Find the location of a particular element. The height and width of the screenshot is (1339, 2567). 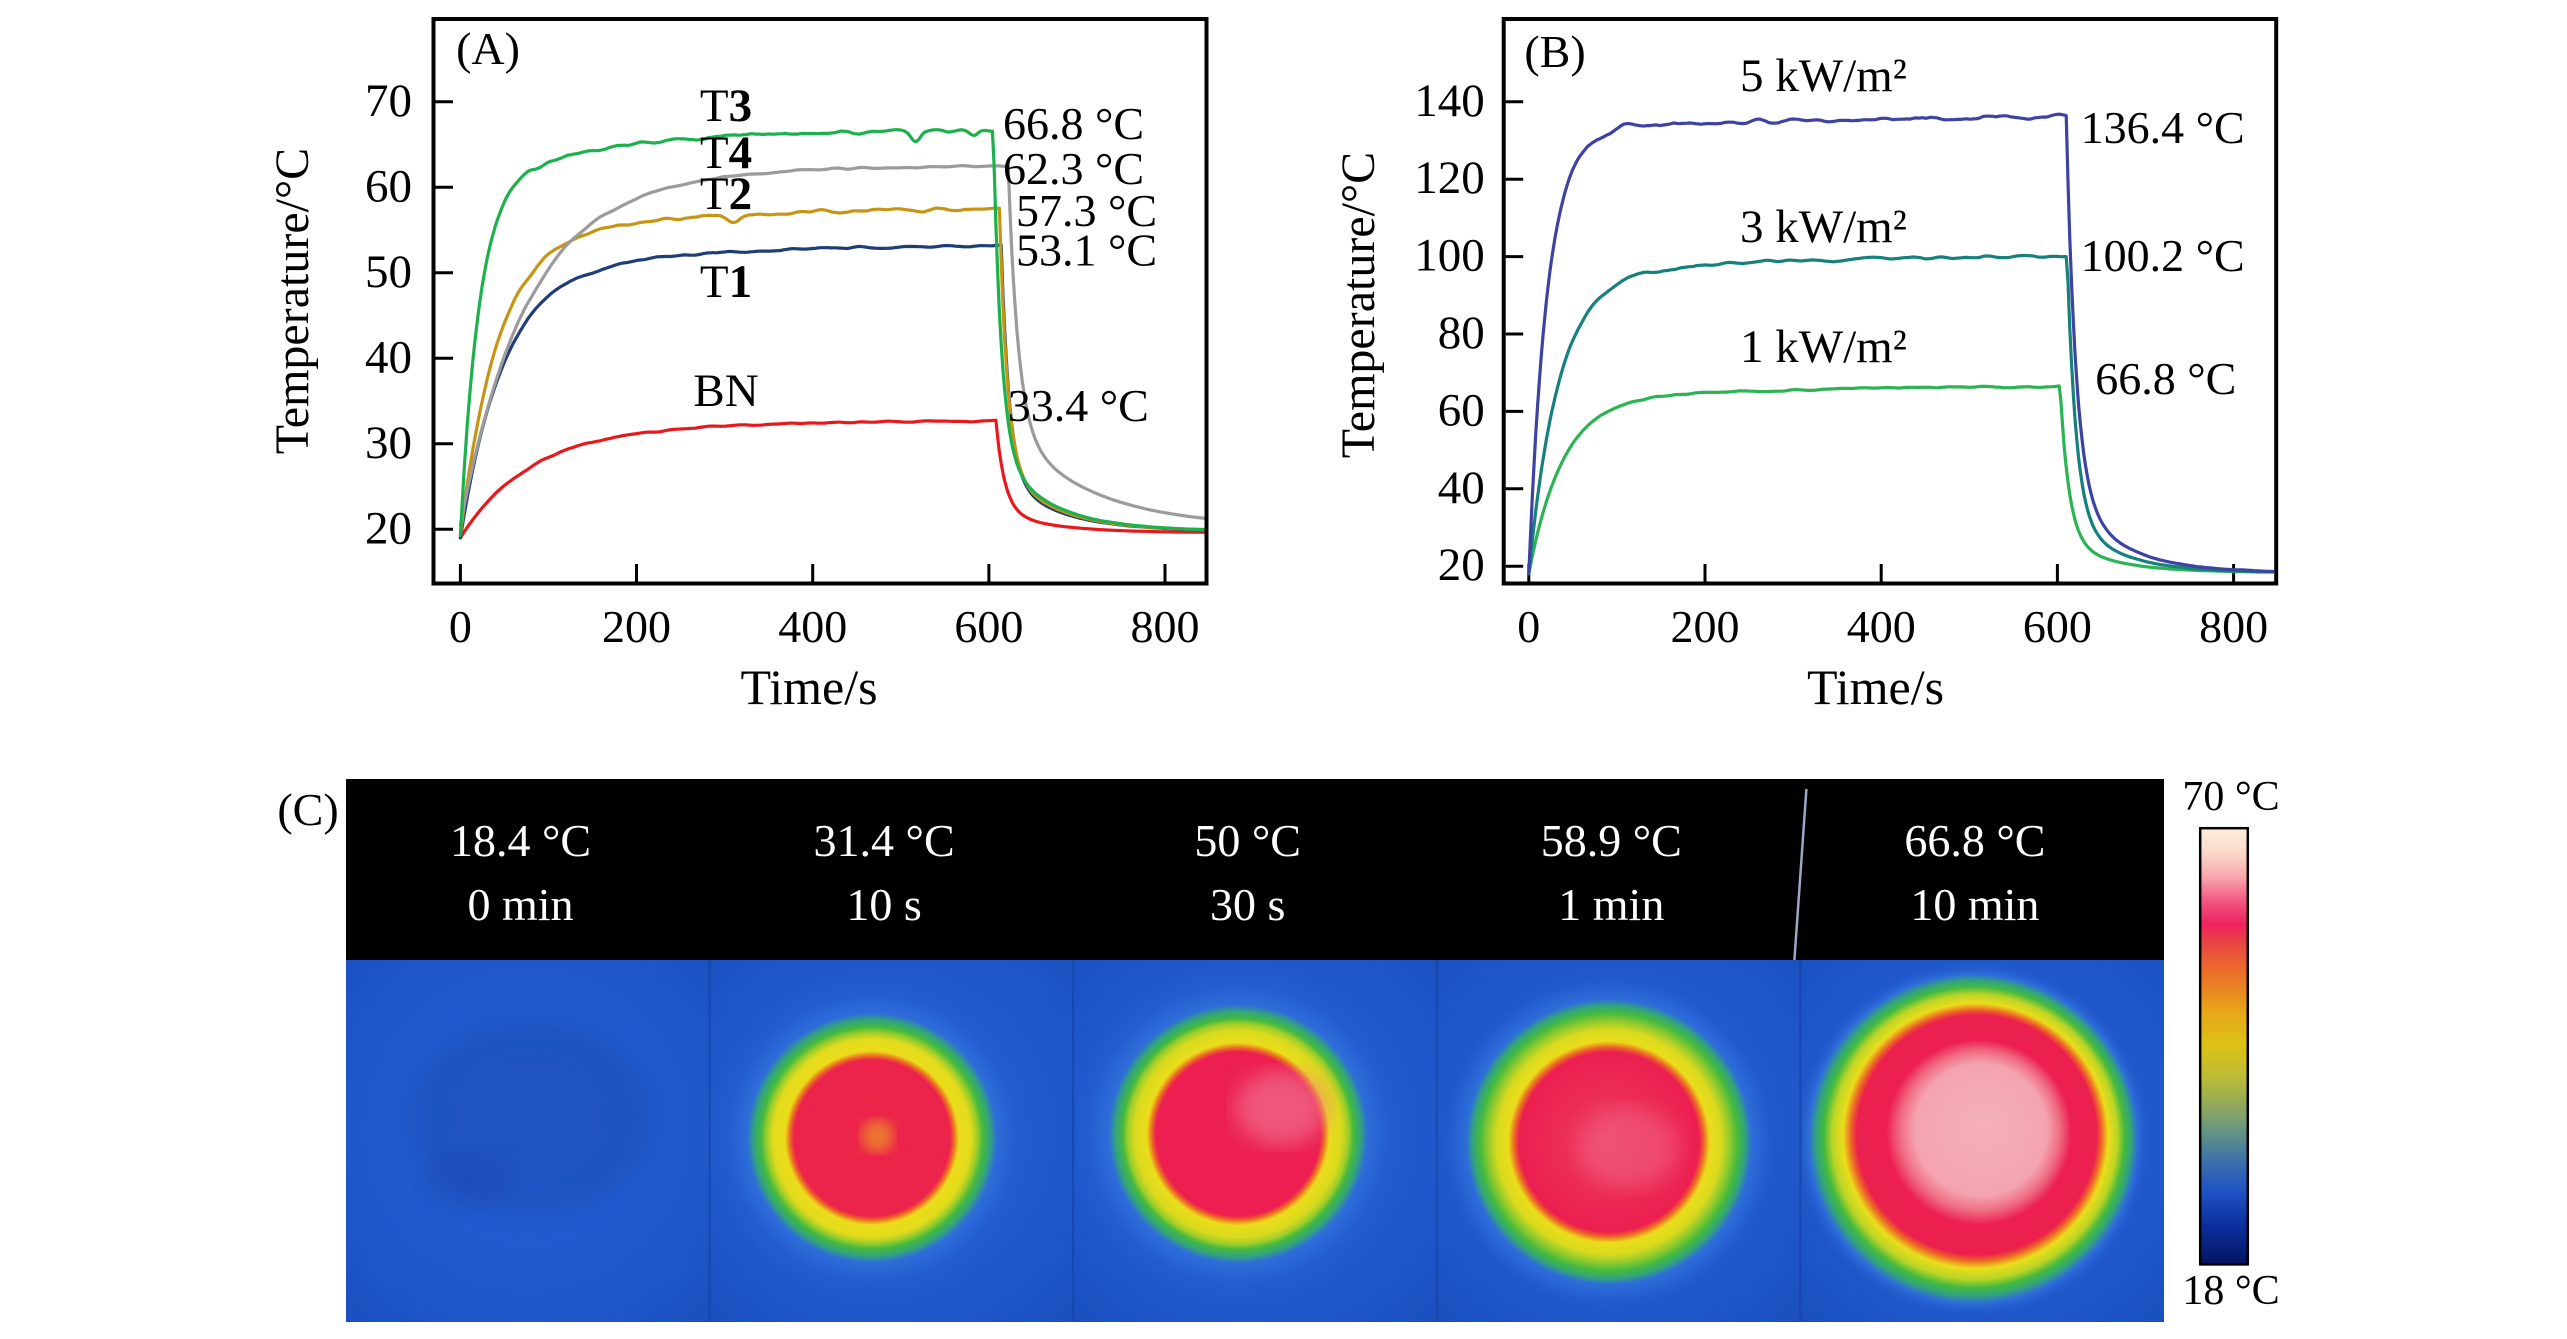

svg-text: 10 min is located at coordinates (1974, 904).